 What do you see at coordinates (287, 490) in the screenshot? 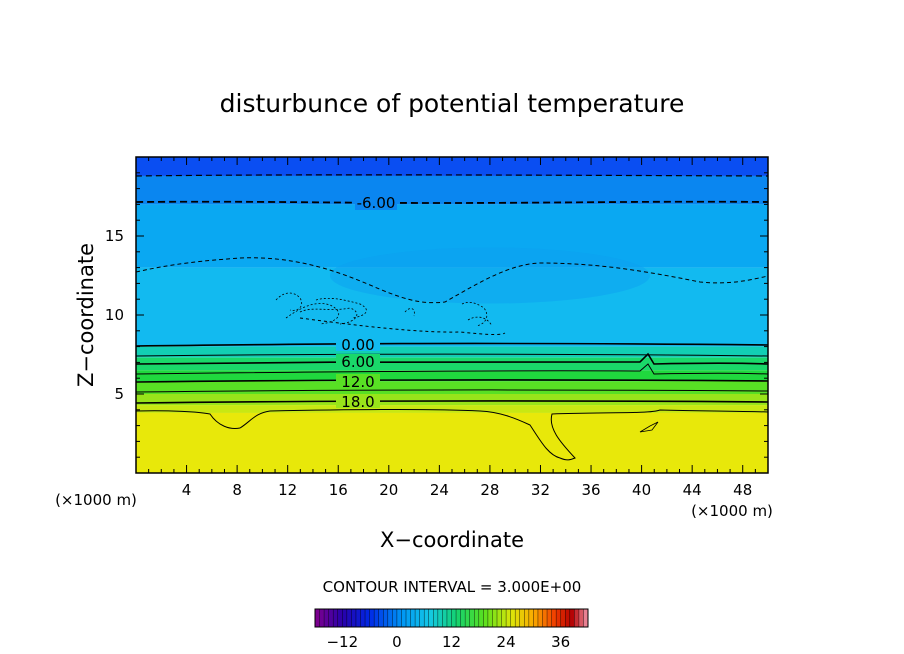
I see `x-tick-label: 12` at bounding box center [287, 490].